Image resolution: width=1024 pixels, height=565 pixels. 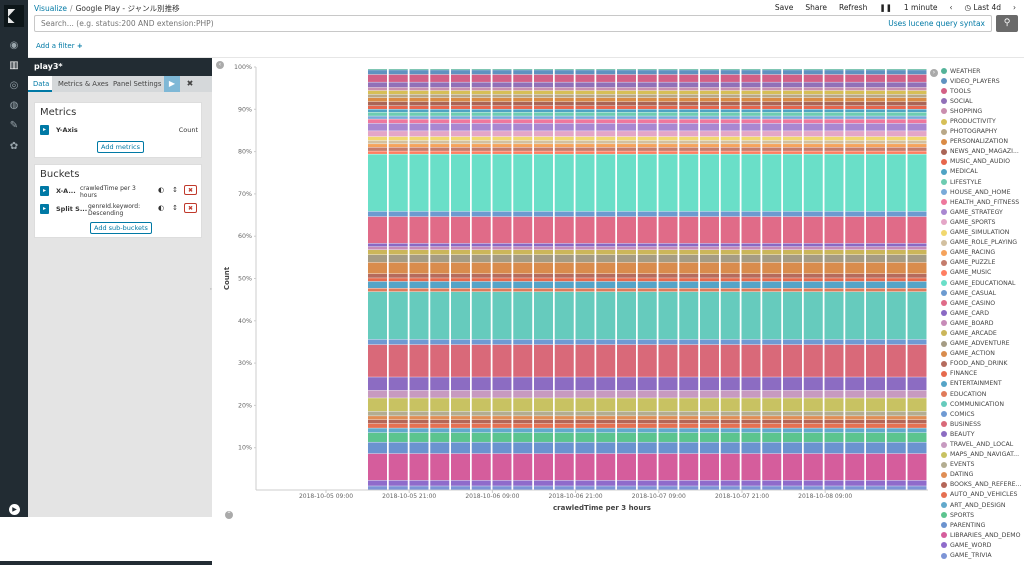 I want to click on legend-item: AUTO_AND_VEHICLES, so click(x=982, y=495).